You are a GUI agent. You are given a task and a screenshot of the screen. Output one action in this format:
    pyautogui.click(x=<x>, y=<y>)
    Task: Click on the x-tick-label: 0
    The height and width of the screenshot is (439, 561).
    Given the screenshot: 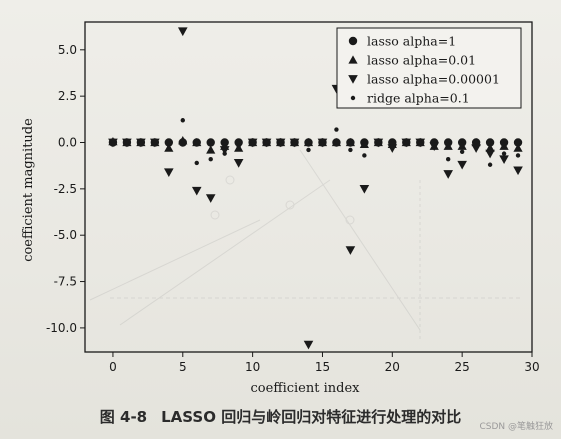 What is the action you would take?
    pyautogui.click(x=113, y=367)
    